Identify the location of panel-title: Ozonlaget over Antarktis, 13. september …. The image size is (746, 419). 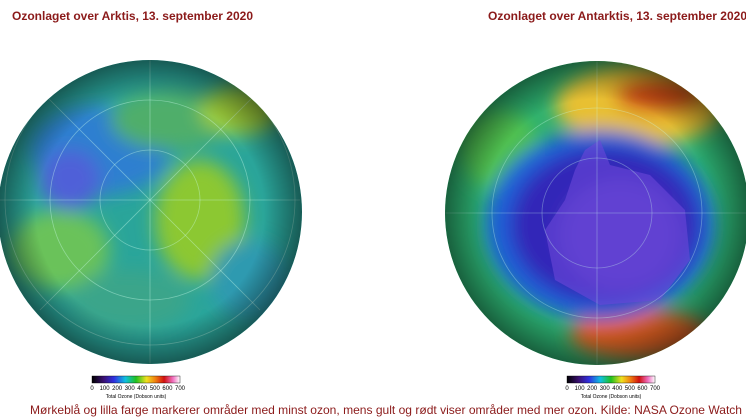
(617, 16).